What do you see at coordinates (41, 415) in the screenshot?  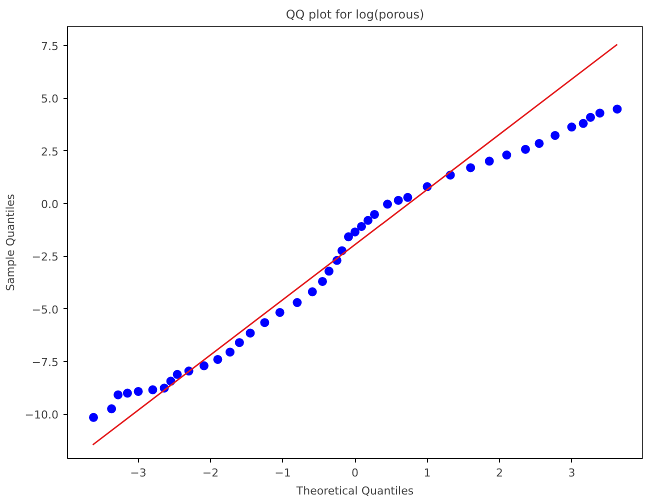 I see `y-tick-label: −10.0` at bounding box center [41, 415].